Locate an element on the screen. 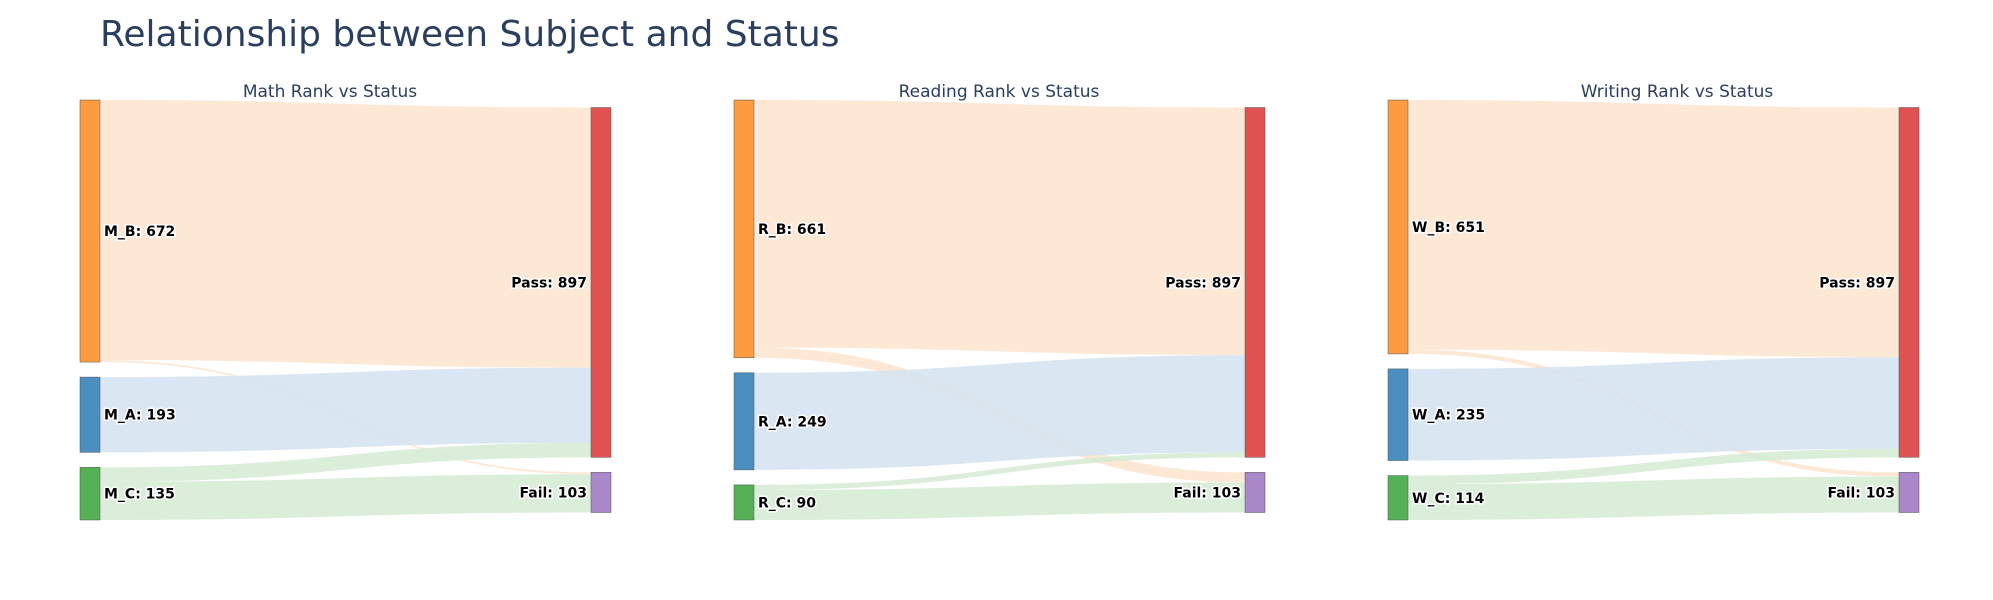  link-r-a-to-pass is located at coordinates (999, 412).